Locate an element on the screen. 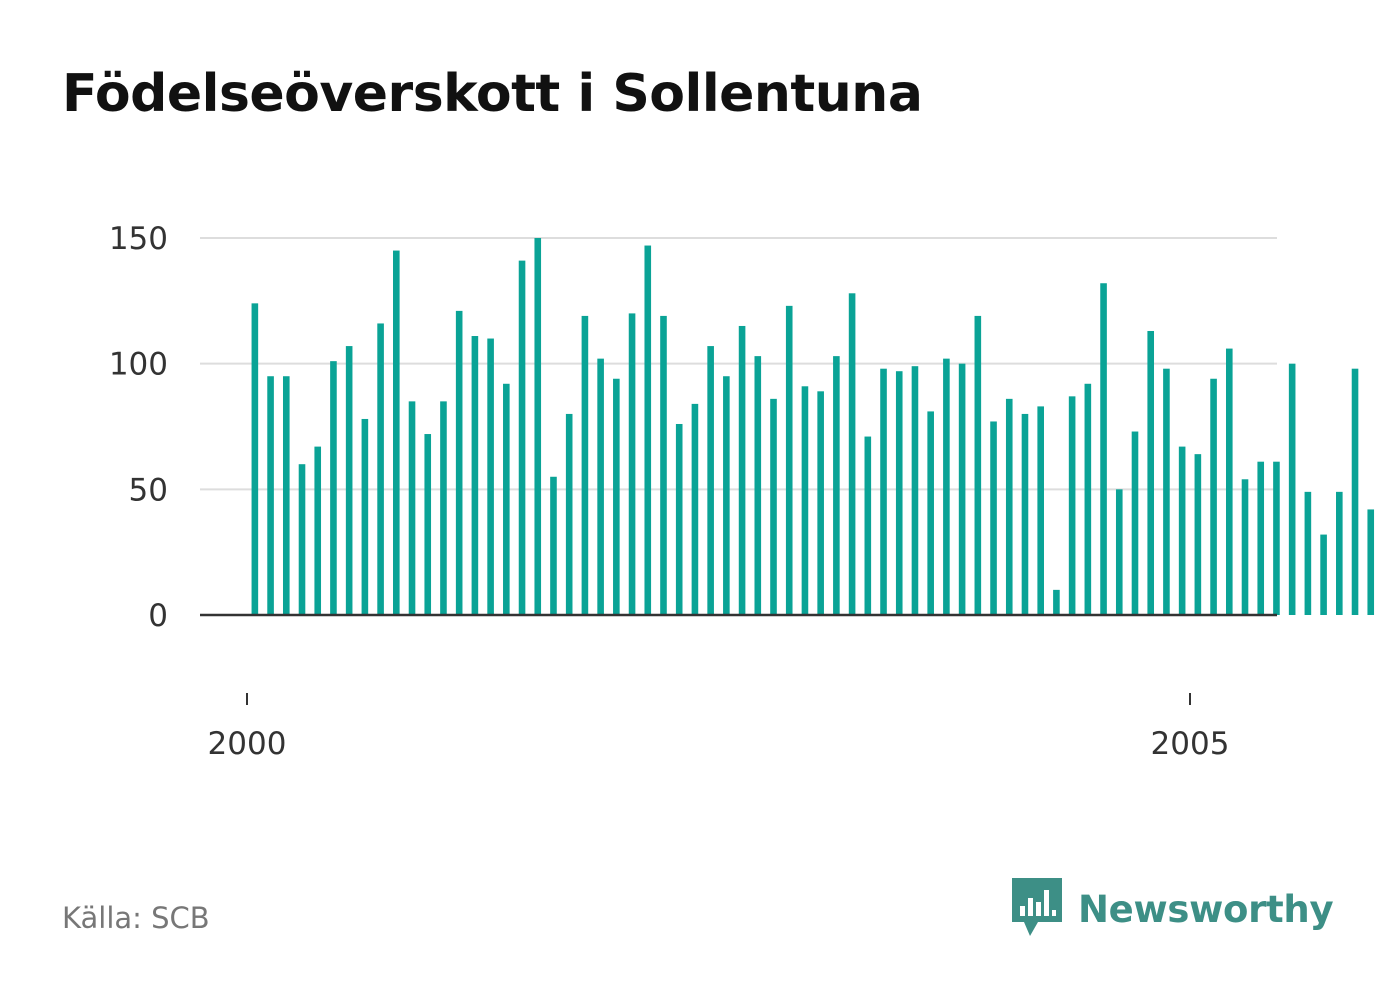 This screenshot has height=999, width=1382. x-tick-label: 2000 is located at coordinates (247, 744).